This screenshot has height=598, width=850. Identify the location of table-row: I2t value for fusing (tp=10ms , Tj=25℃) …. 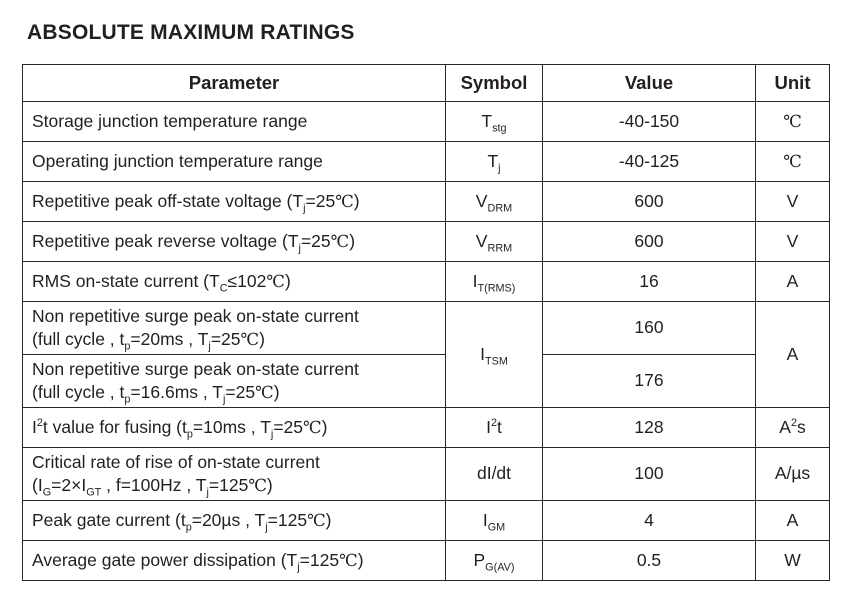
(426, 427).